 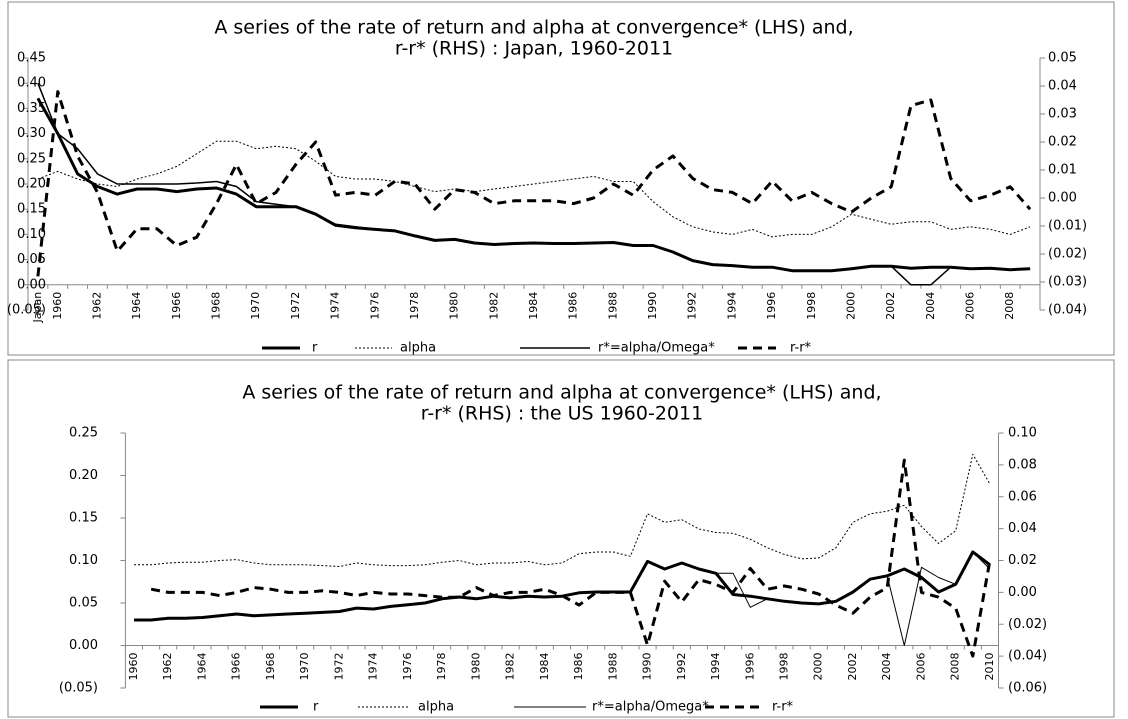 What do you see at coordinates (850, 306) in the screenshot?
I see `x-tick-label: 2000` at bounding box center [850, 306].